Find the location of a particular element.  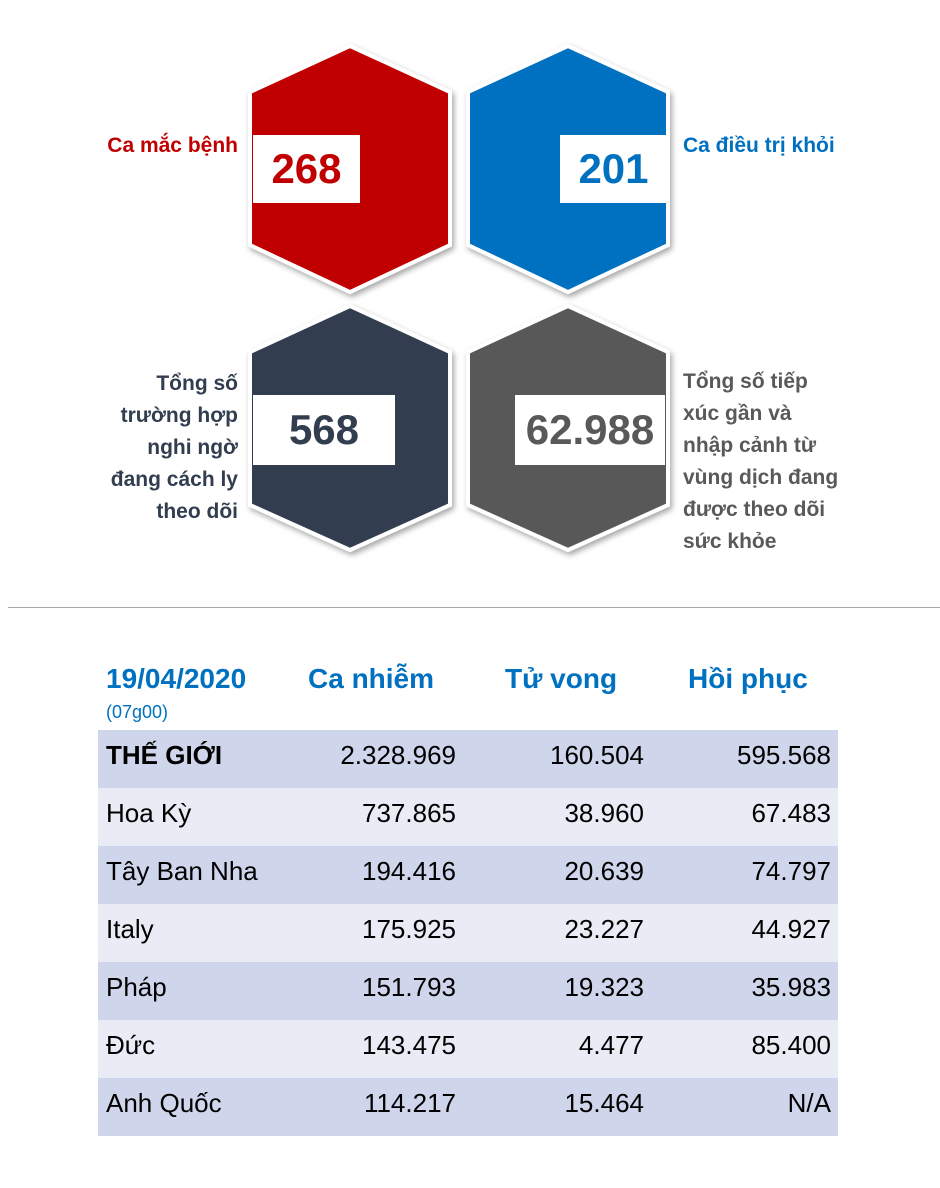

monitored-label-line: sức khỏe is located at coordinates (730, 541).